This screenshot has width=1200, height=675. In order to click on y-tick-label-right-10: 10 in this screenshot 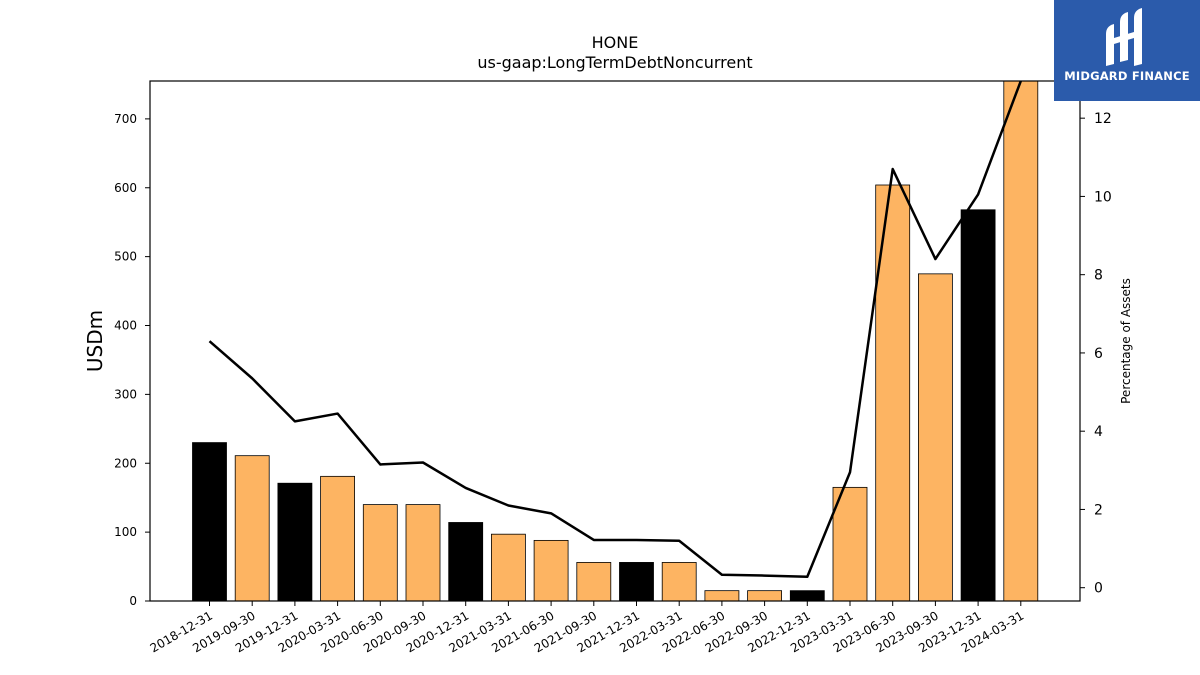, I will do `click(1103, 197)`.